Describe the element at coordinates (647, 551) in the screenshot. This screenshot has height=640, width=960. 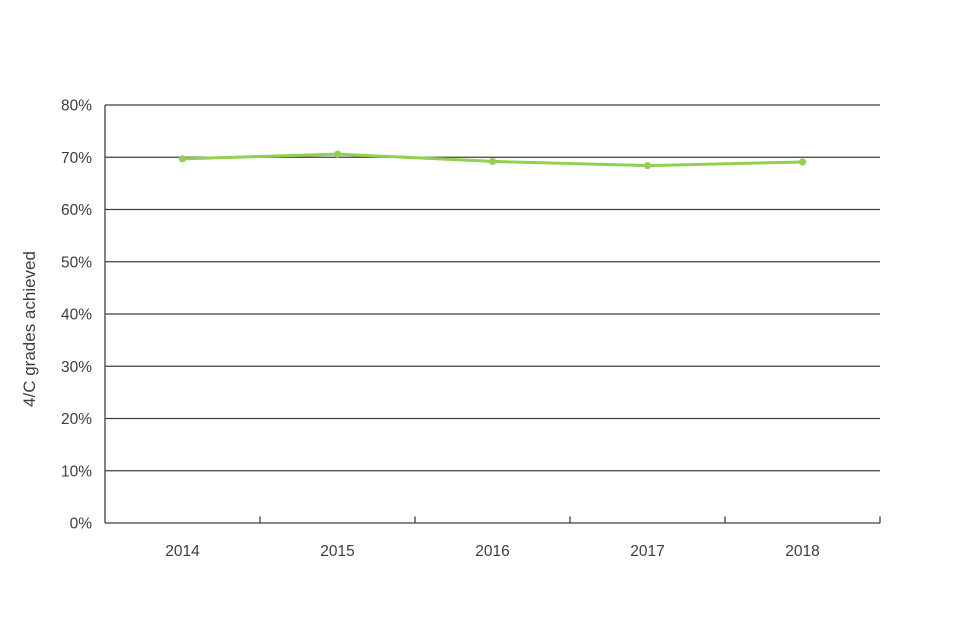
I see `x-tick-label: 2017` at that location.